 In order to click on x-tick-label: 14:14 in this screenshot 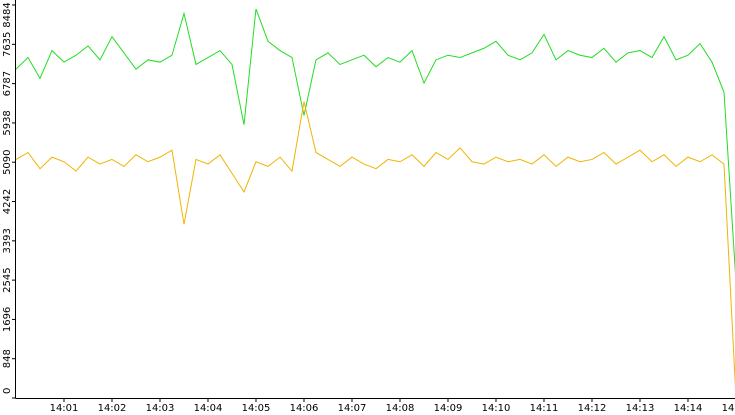, I will do `click(688, 408)`.